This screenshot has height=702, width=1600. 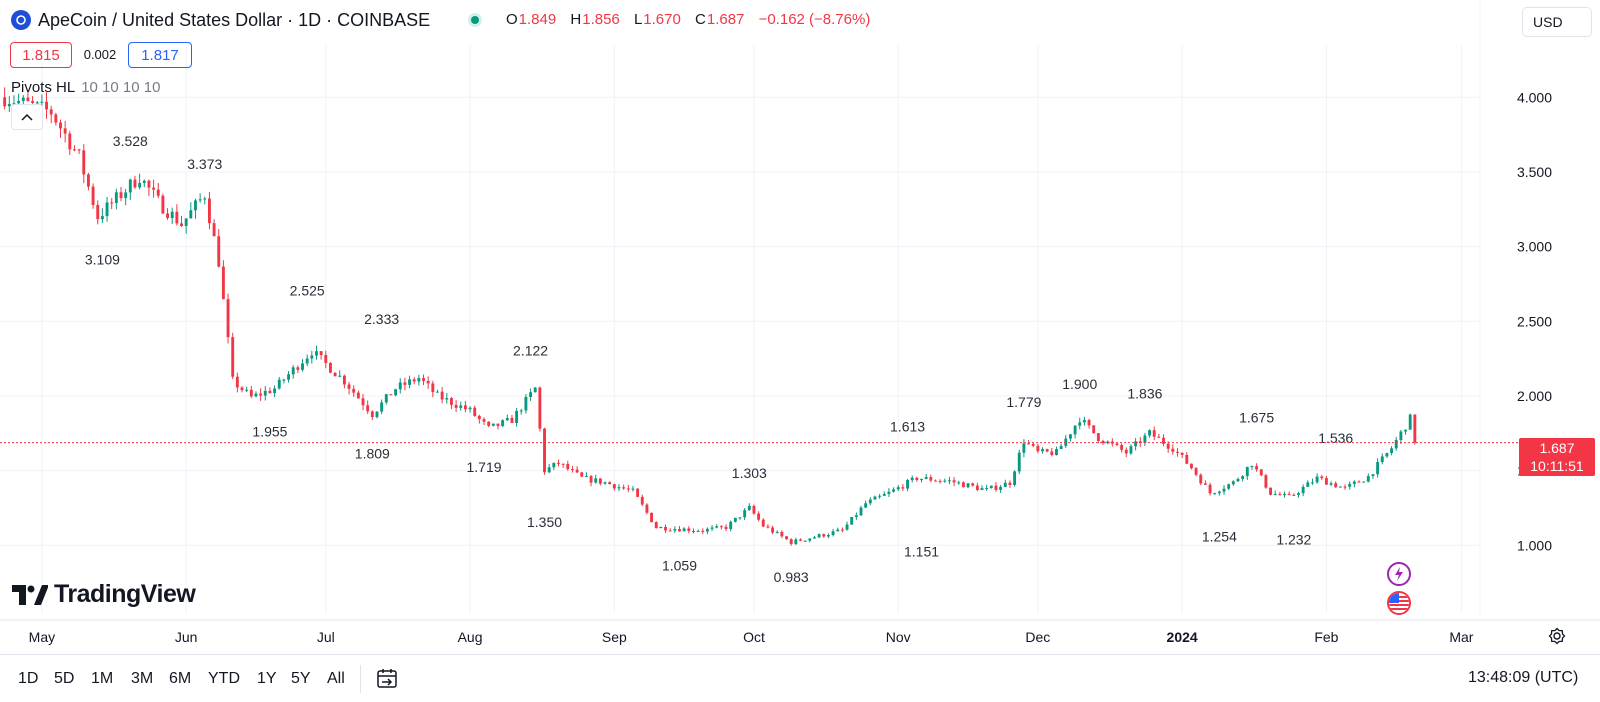 What do you see at coordinates (1219, 536) in the screenshot?
I see `pivot-label: 1.254` at bounding box center [1219, 536].